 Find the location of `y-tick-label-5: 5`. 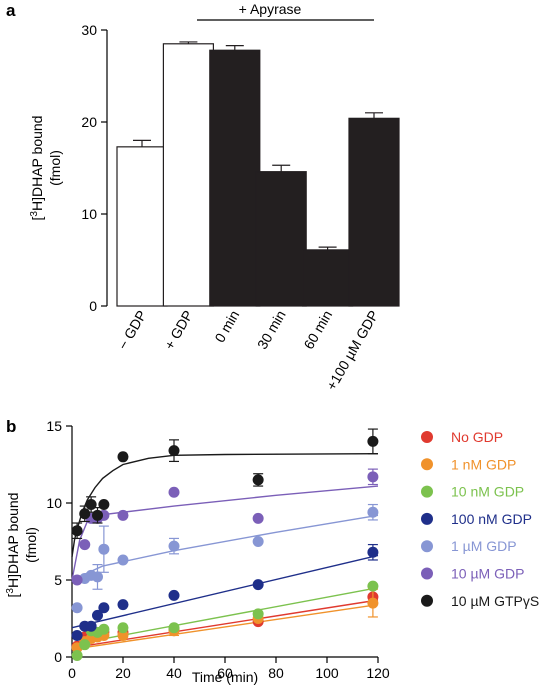

y-tick-label-5: 5 is located at coordinates (58, 580).